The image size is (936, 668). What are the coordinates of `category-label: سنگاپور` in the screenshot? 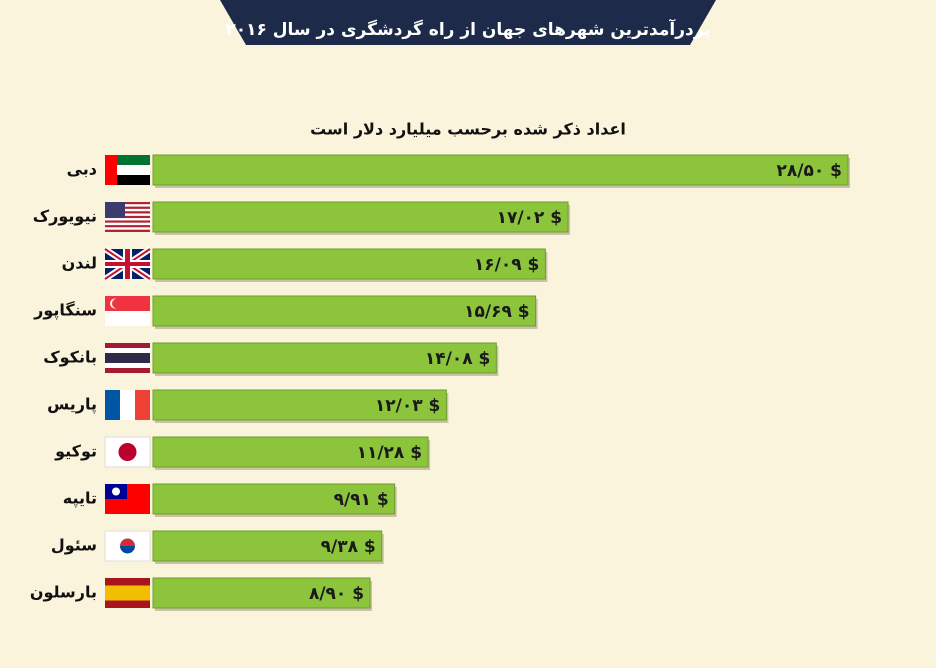 It's located at (65, 311).